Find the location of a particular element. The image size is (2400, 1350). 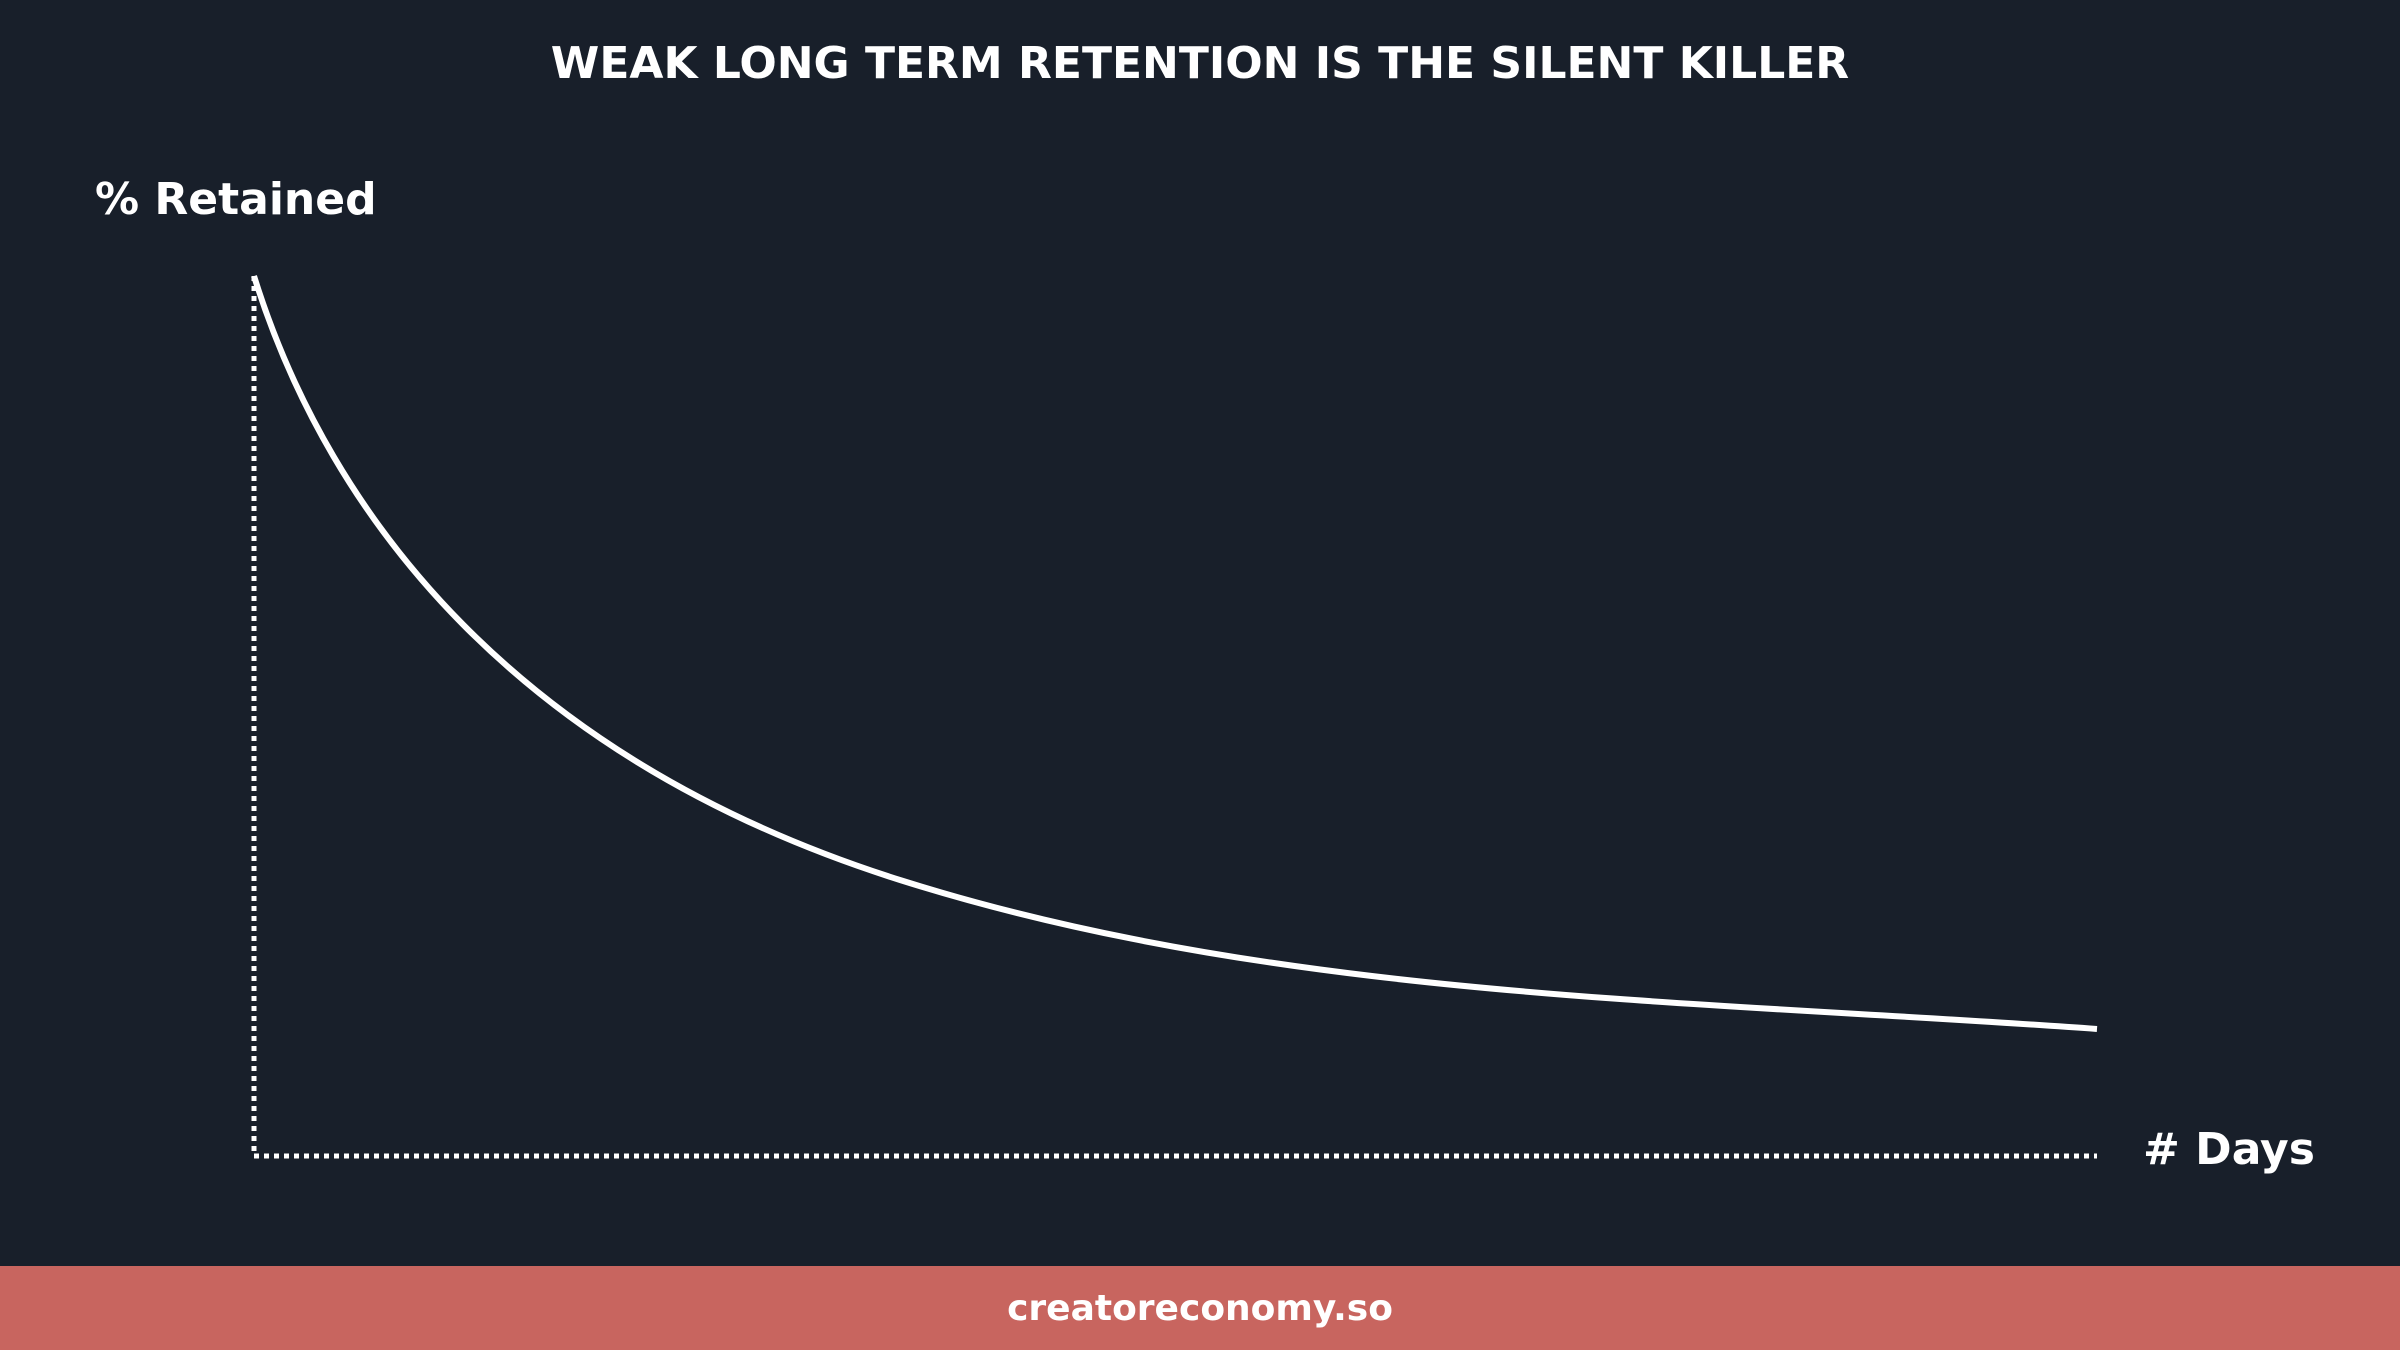

footer-text: creatoreconomy.so is located at coordinates (1200, 1308).